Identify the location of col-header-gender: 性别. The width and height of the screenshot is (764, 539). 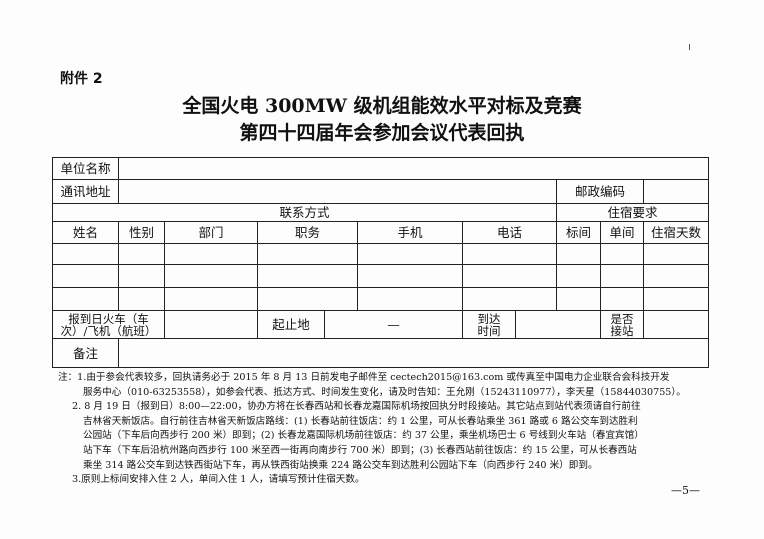
(141, 232).